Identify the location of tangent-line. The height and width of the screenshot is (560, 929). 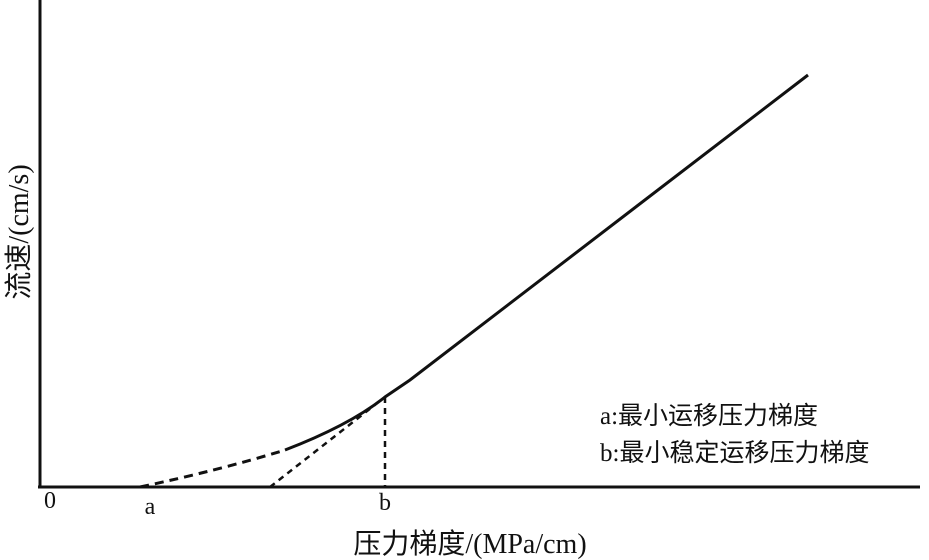
(327, 442).